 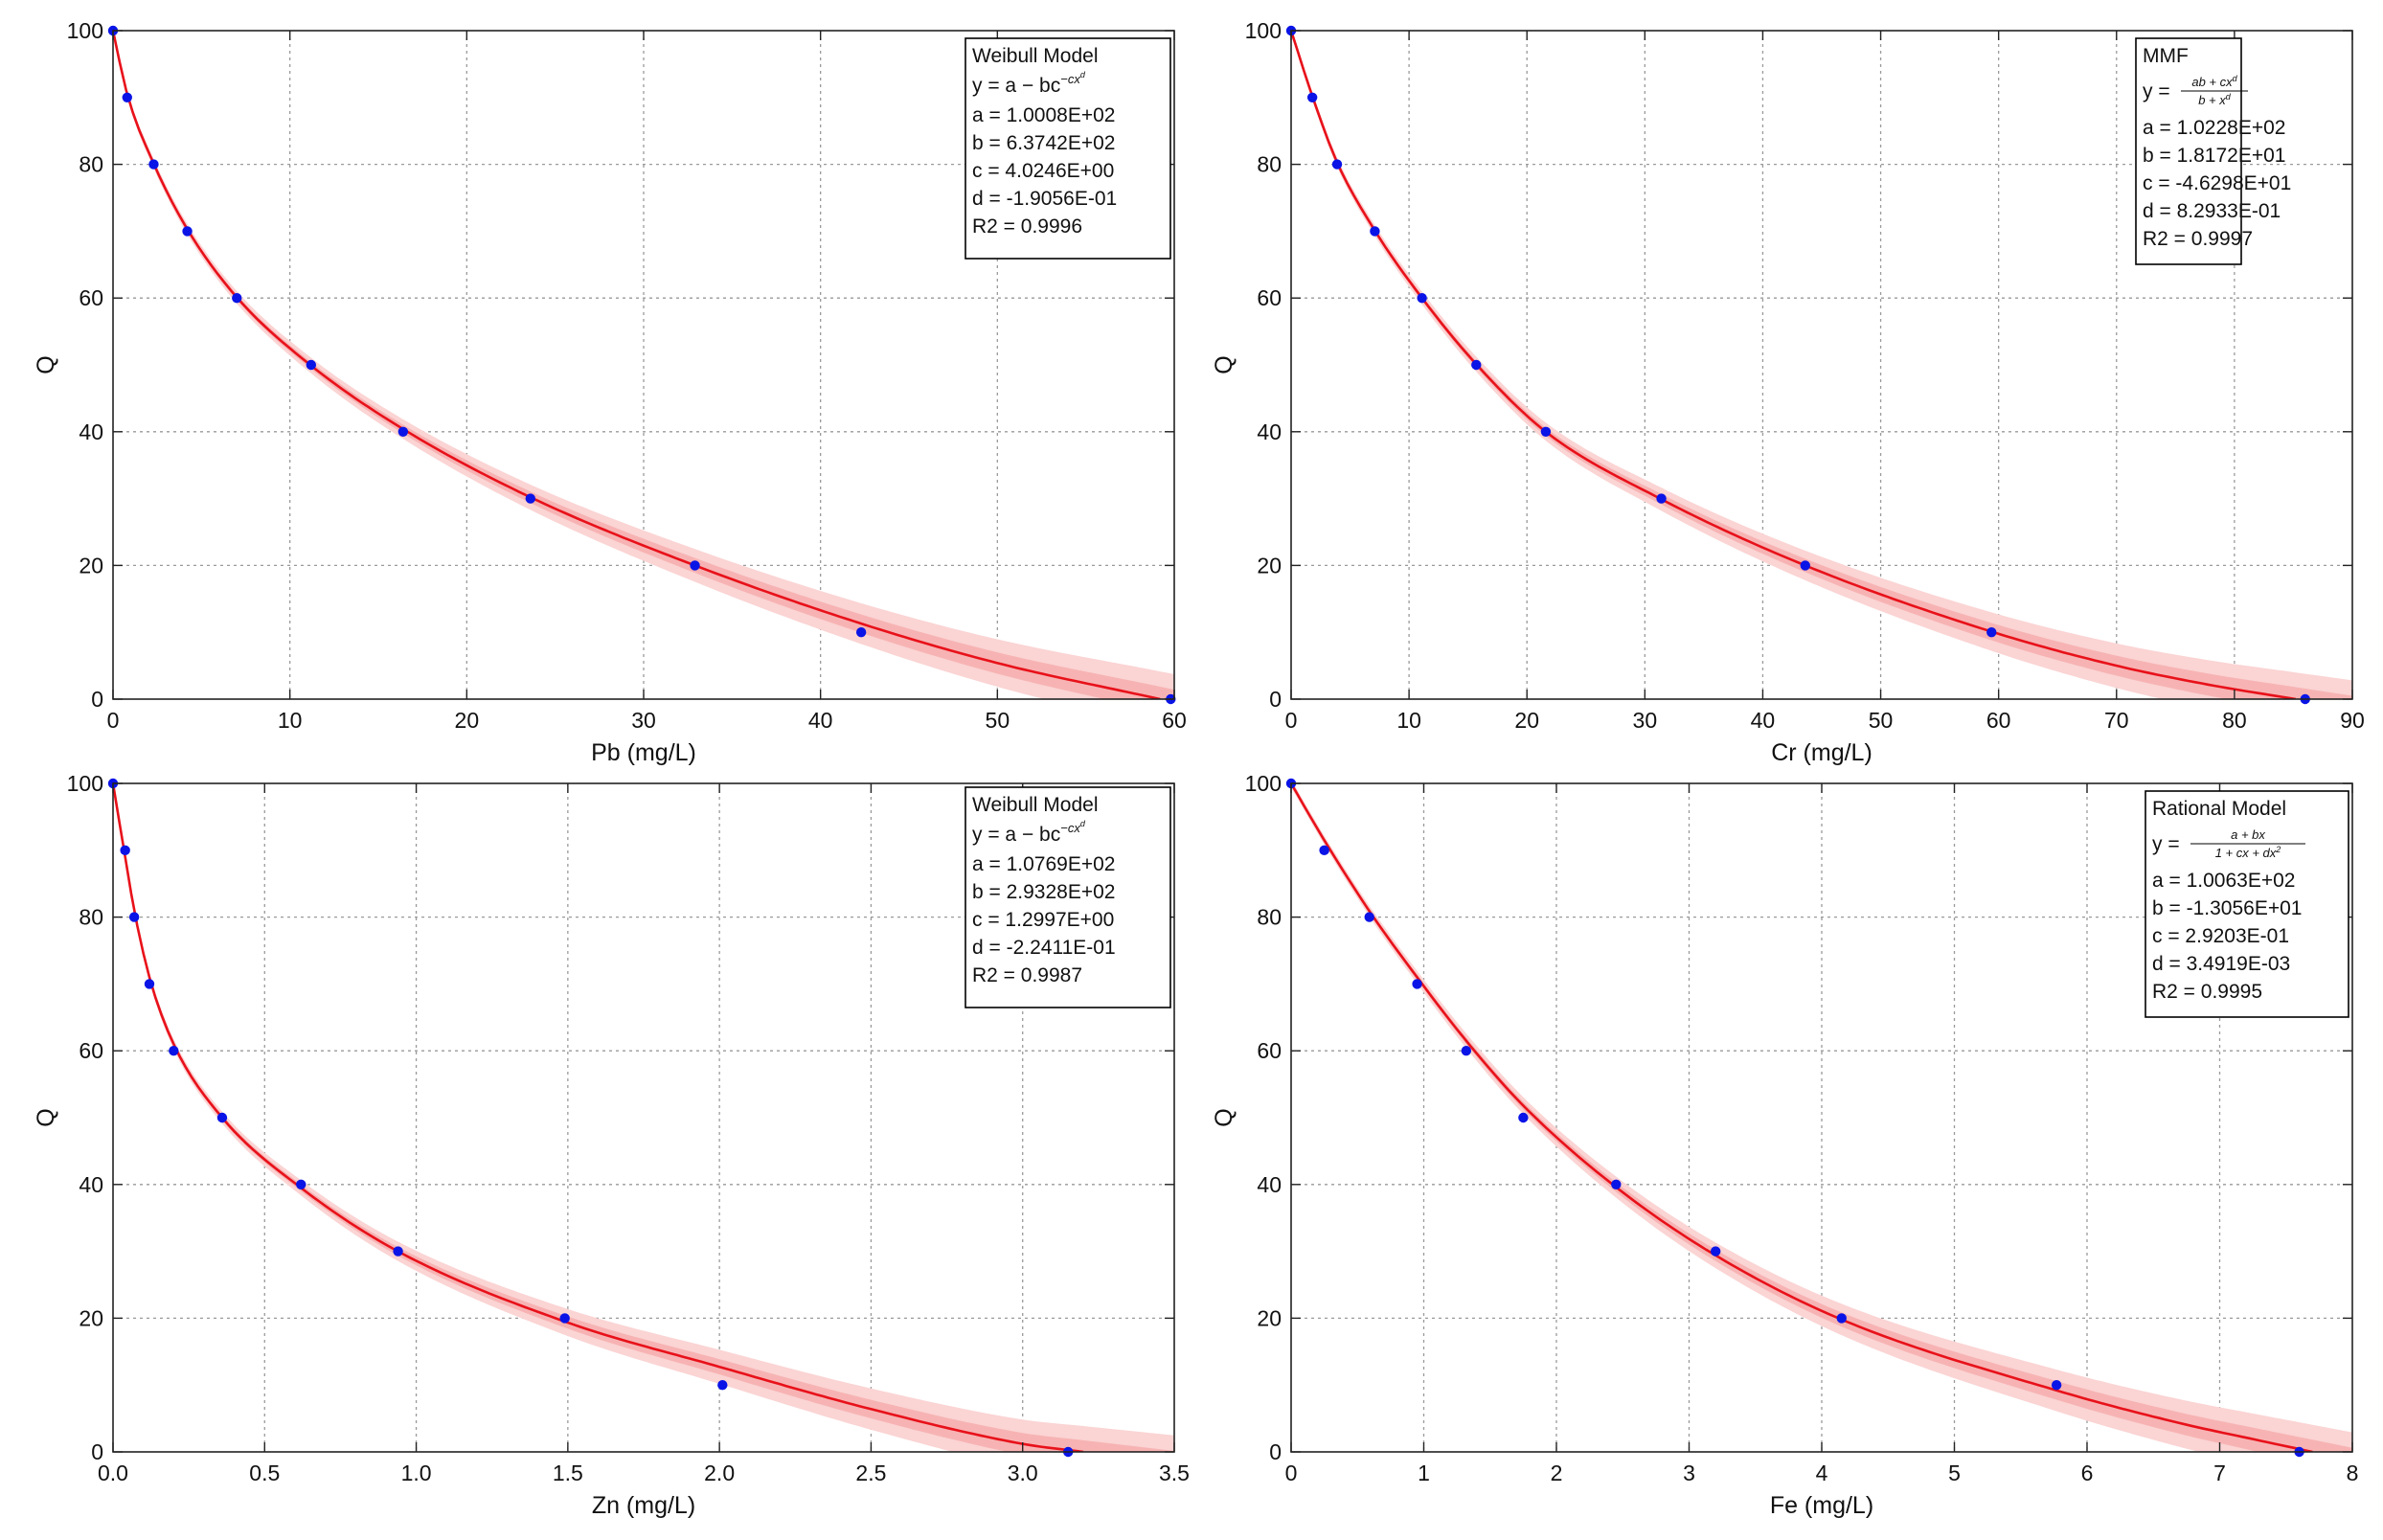 What do you see at coordinates (2087, 1473) in the screenshot?
I see `x-tick-label: 6` at bounding box center [2087, 1473].